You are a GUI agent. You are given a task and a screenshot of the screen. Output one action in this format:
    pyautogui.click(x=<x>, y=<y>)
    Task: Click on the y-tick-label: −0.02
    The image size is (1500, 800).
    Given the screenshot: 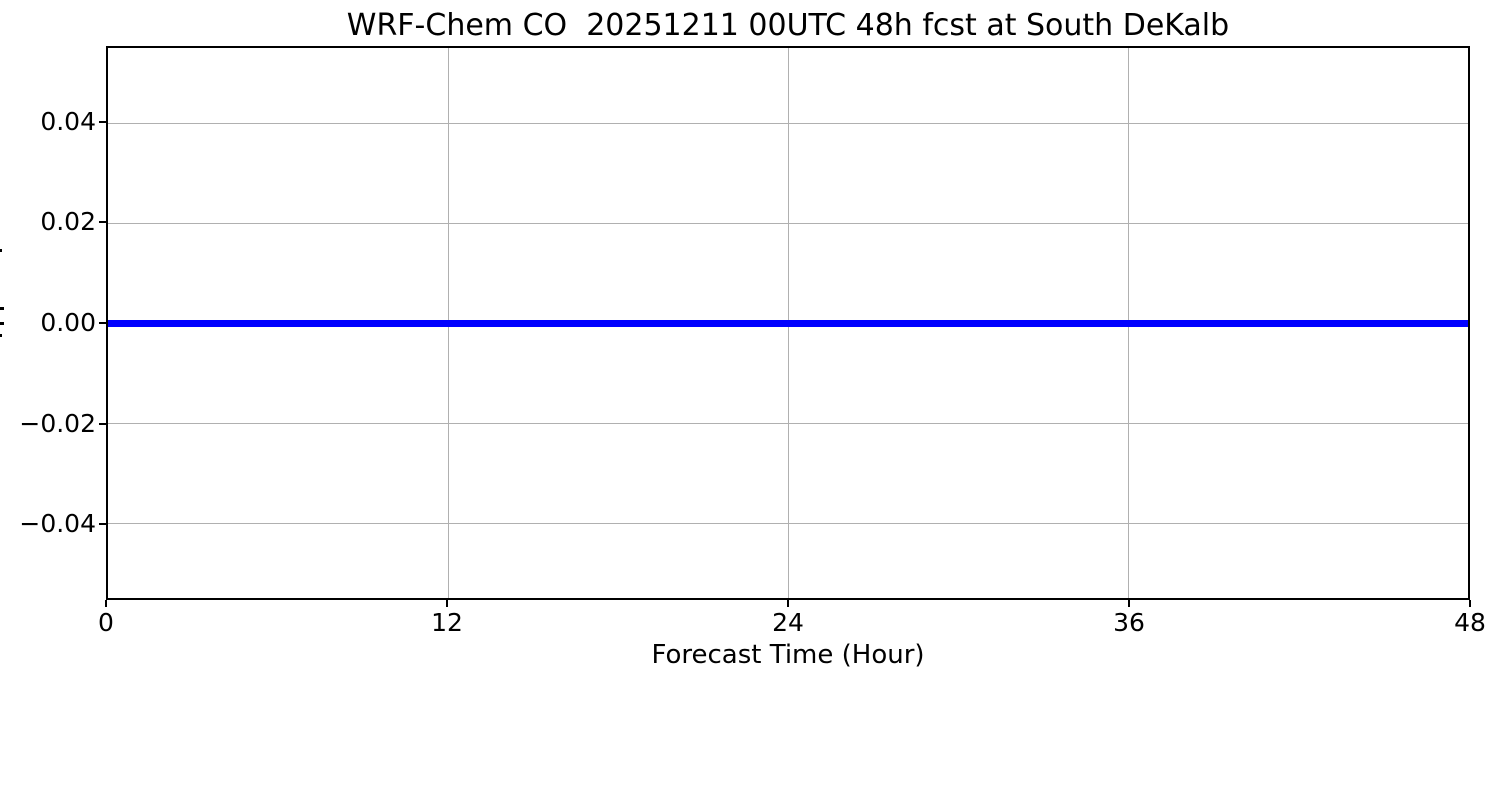 What is the action you would take?
    pyautogui.click(x=57, y=423)
    